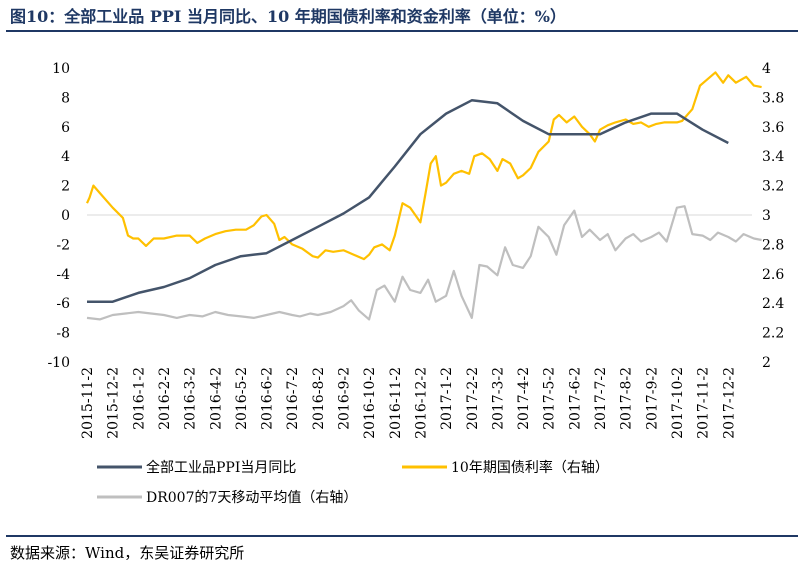 This screenshot has width=804, height=569. I want to click on source-note: 数据来源：Wind，东吴证券研究所, so click(127, 553).